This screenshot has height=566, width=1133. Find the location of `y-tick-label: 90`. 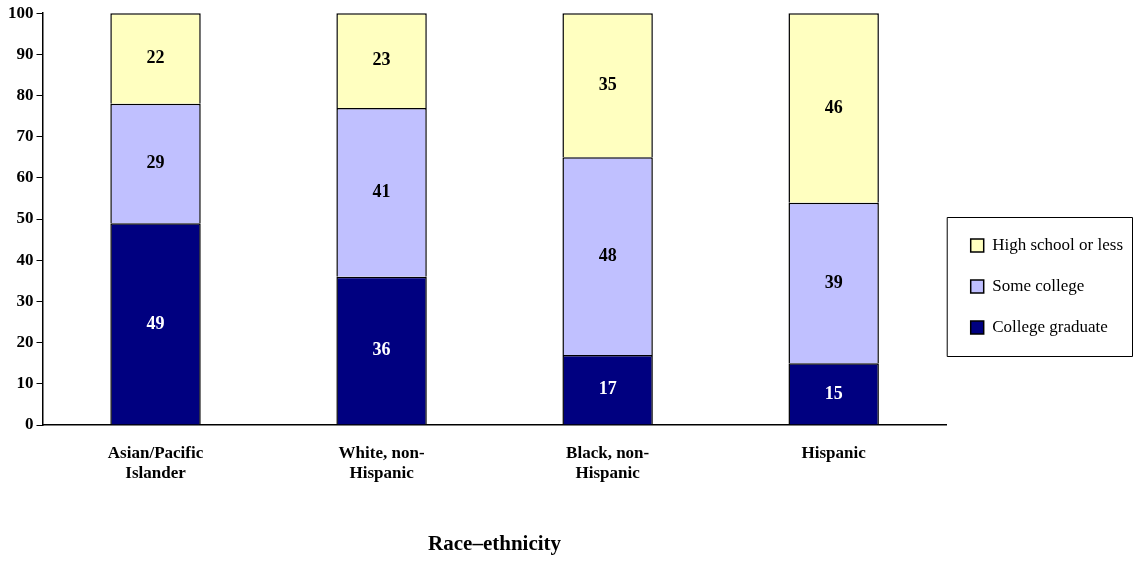

y-tick-label: 90 is located at coordinates (25, 53).